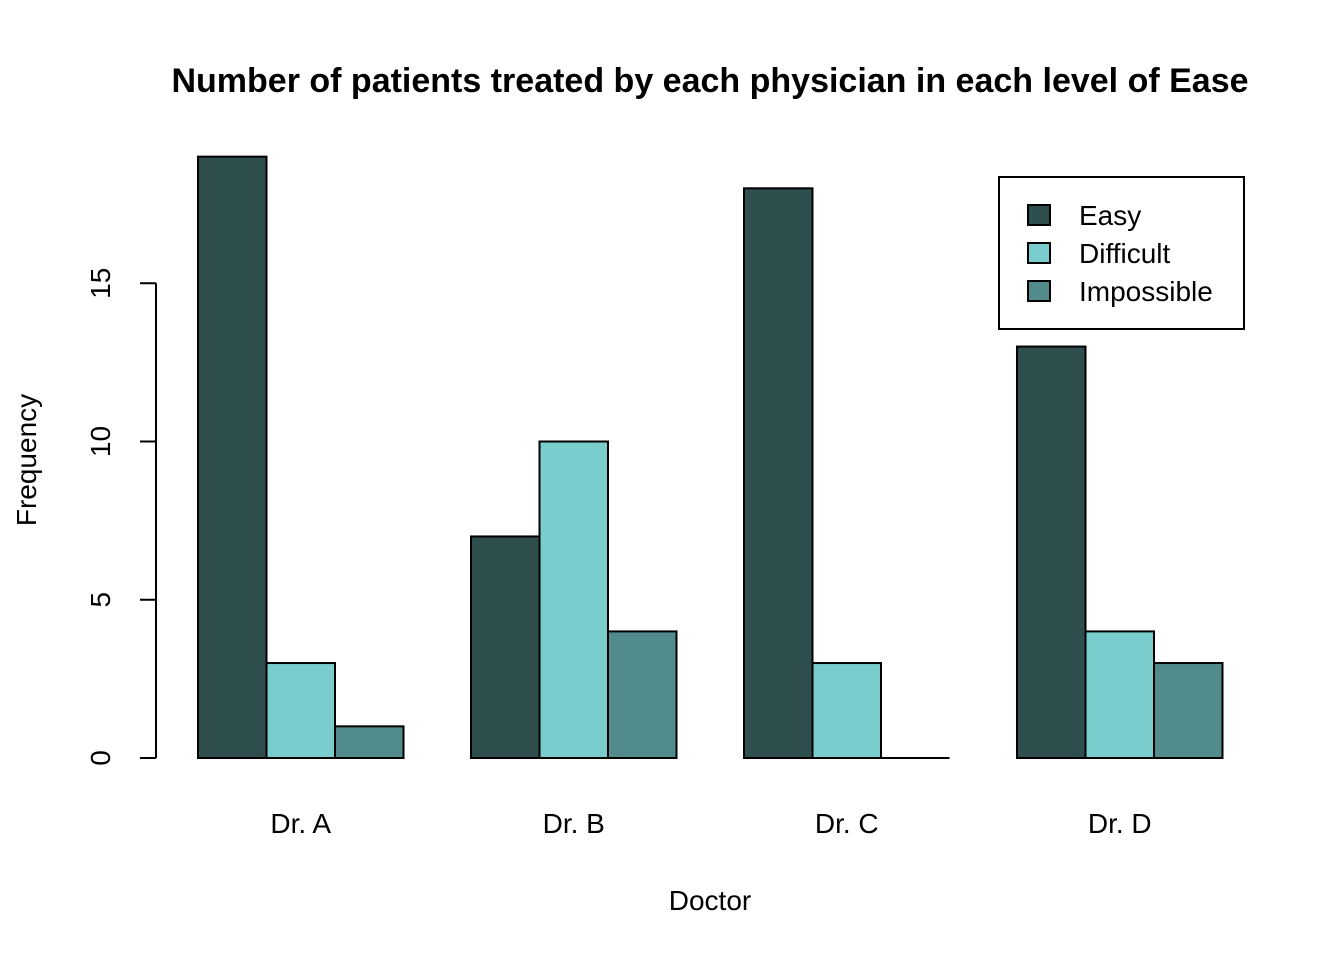  What do you see at coordinates (1039, 253) in the screenshot?
I see `legend-swatch-difficult` at bounding box center [1039, 253].